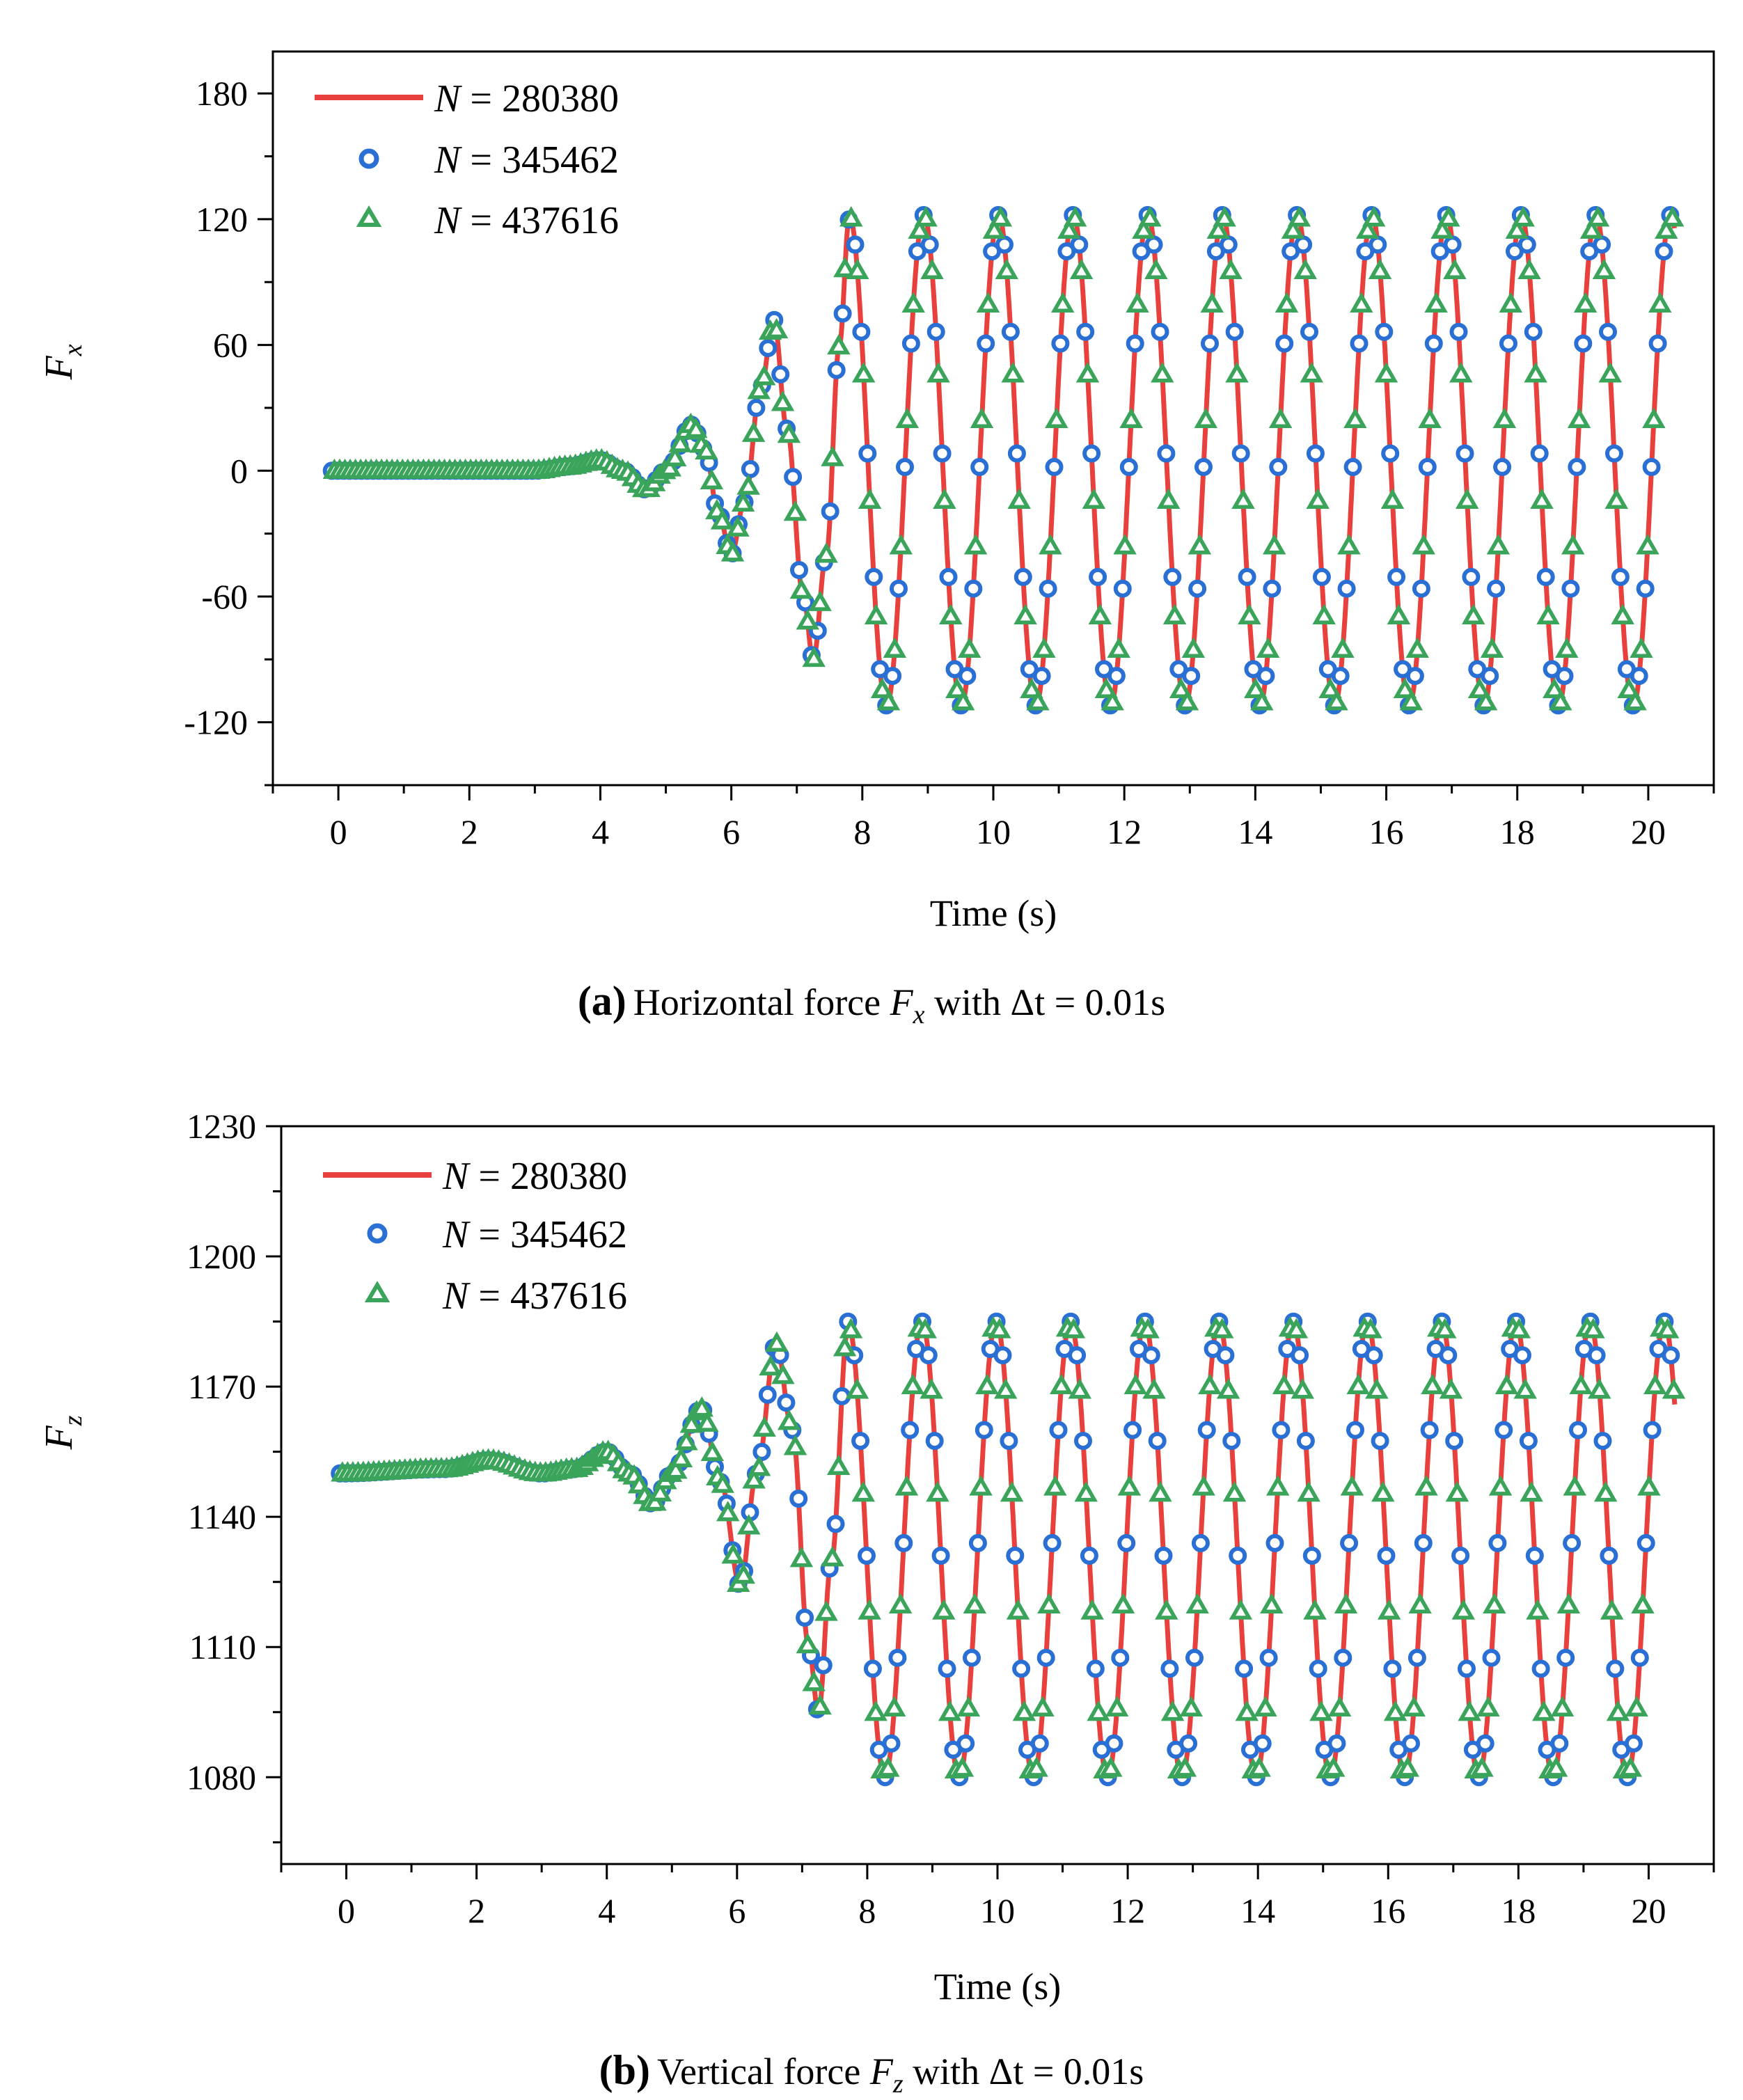  What do you see at coordinates (476, 1911) in the screenshot?
I see `x-tick-label-b: 2` at bounding box center [476, 1911].